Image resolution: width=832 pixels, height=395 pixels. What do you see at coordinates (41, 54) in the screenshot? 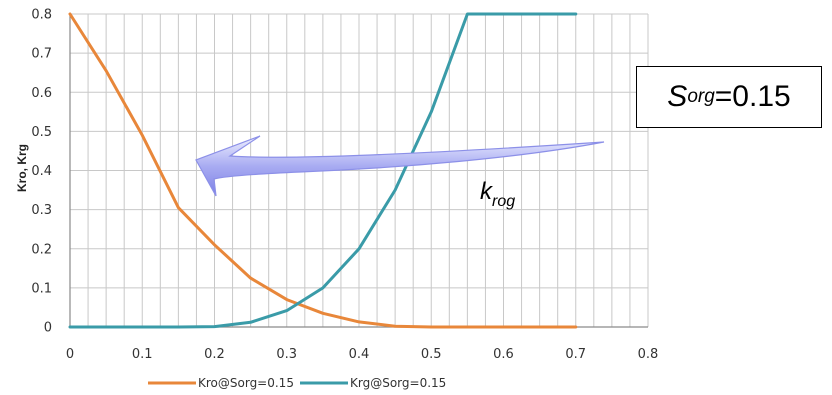
I see `y-tick-label: 0.7` at bounding box center [41, 54].